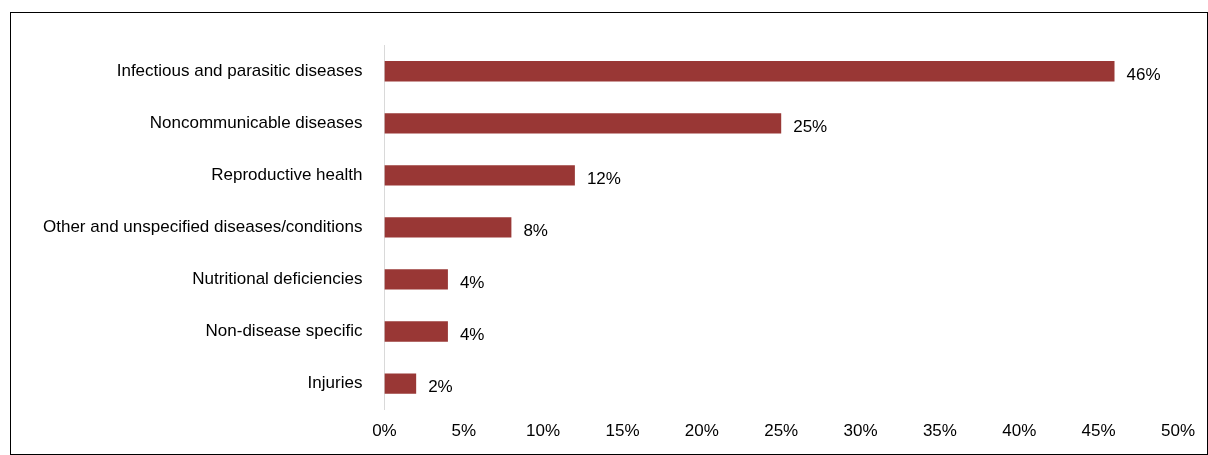 The width and height of the screenshot is (1208, 455). I want to click on data-label: 8%, so click(535, 231).